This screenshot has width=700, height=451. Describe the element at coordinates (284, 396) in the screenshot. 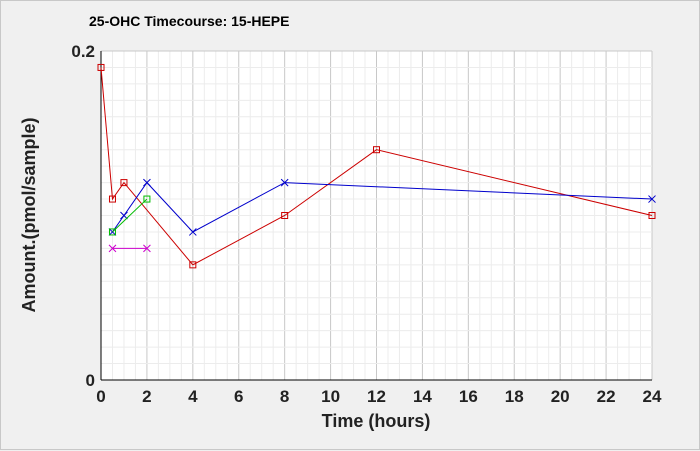

I see `x-tick-label: 8` at that location.